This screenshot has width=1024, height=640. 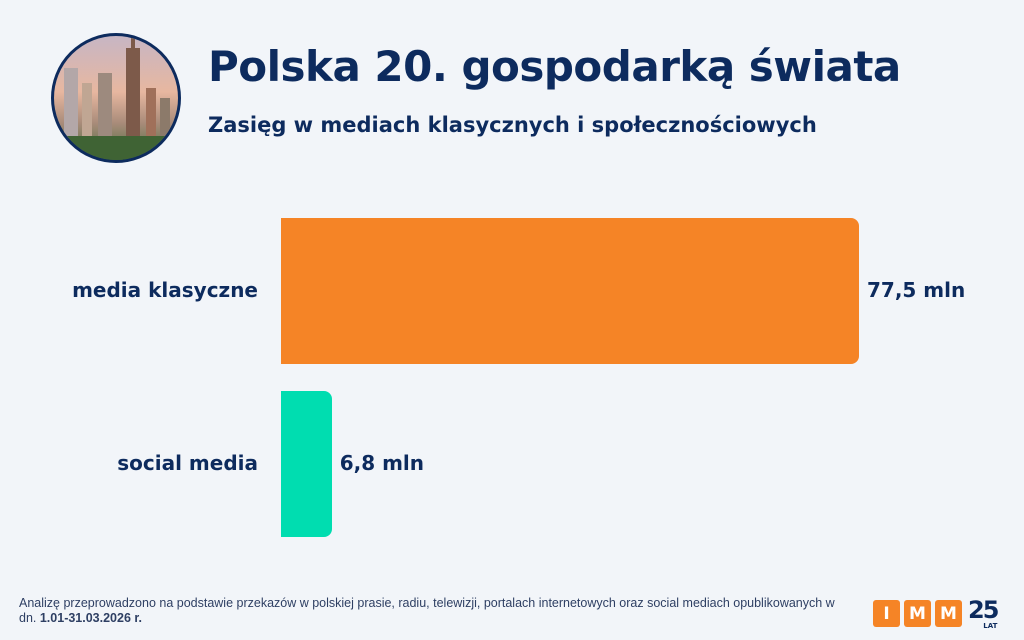 What do you see at coordinates (983, 610) in the screenshot?
I see `logo-years-number: 25` at bounding box center [983, 610].